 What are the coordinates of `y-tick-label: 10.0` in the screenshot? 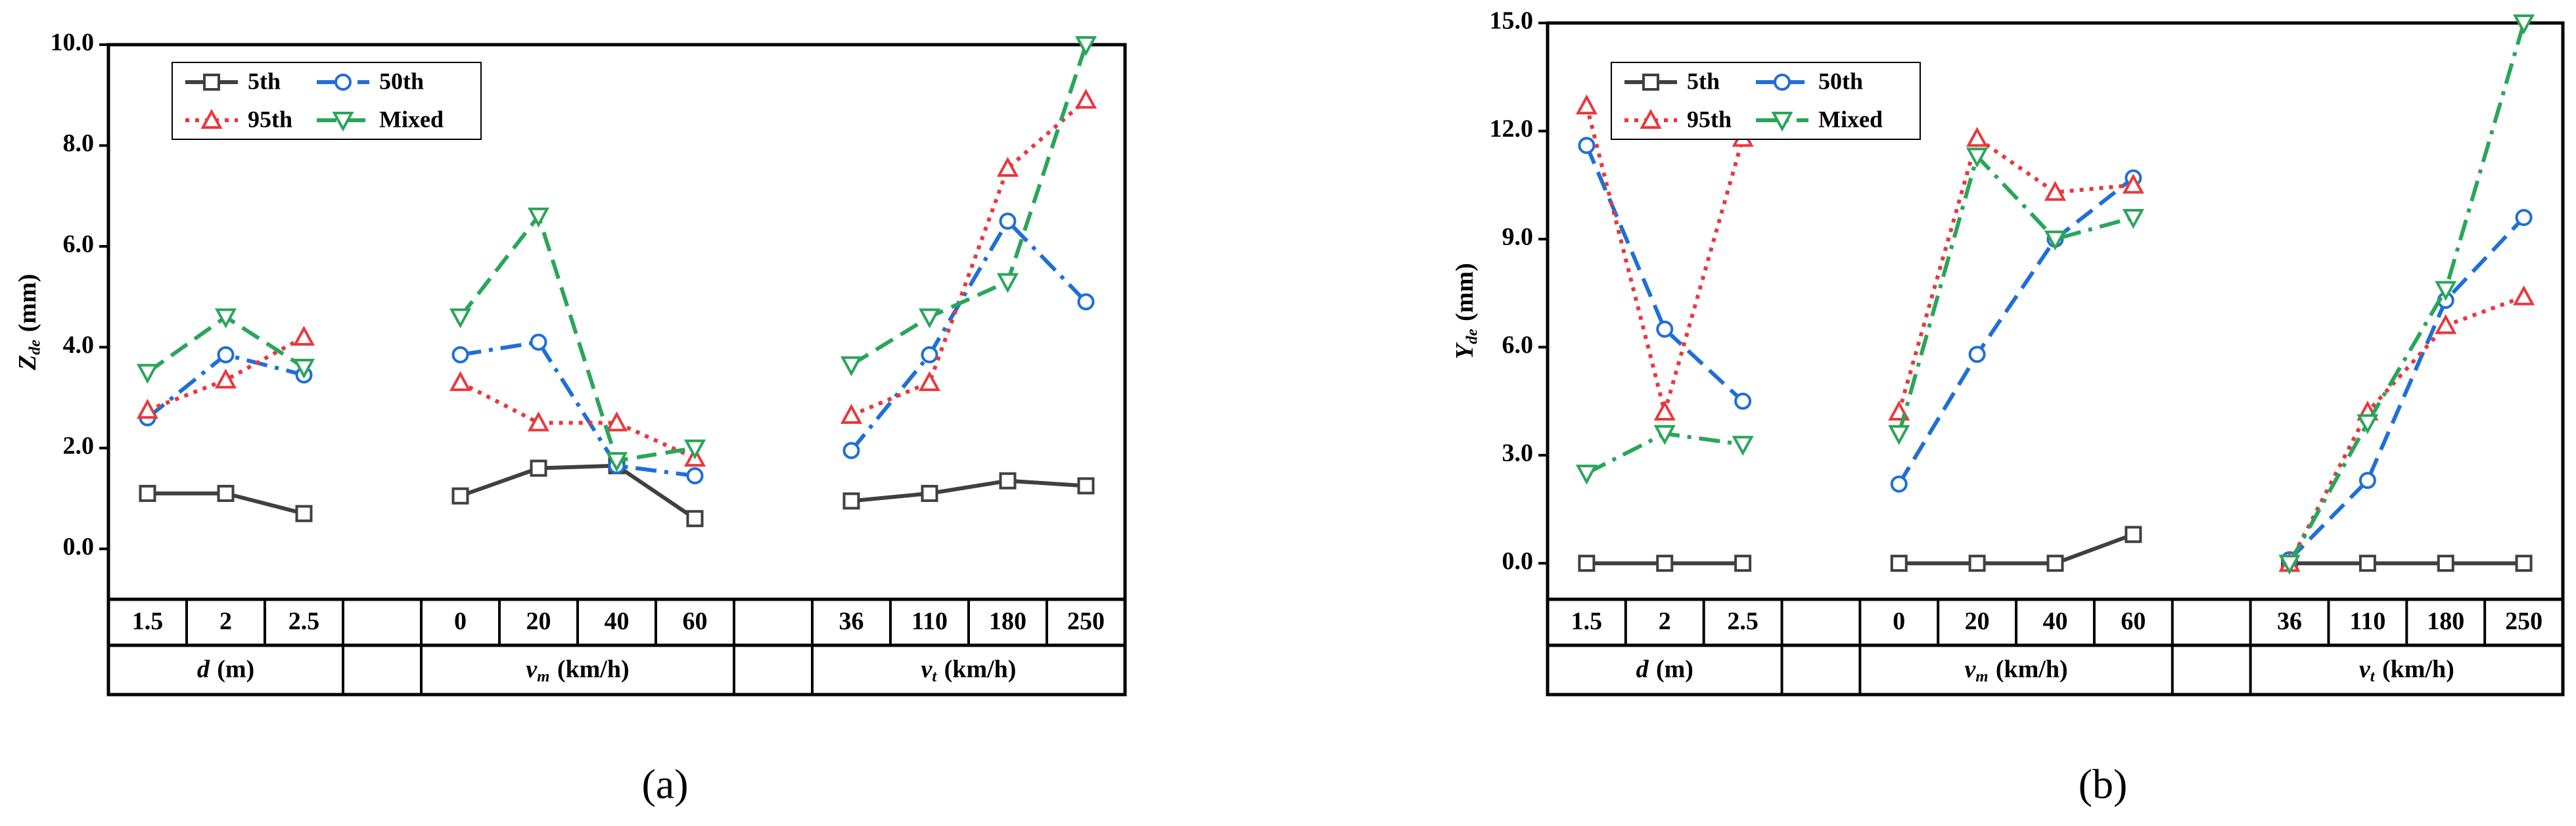 It's located at (73, 43).